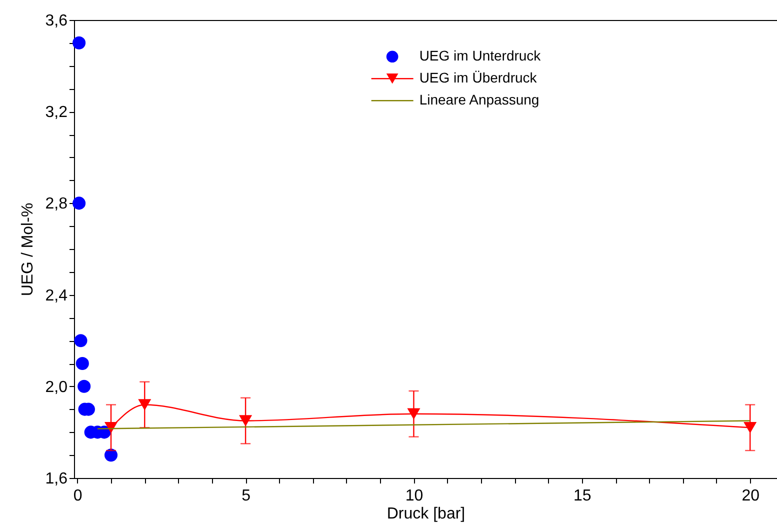 This screenshot has width=777, height=530. Describe the element at coordinates (414, 496) in the screenshot. I see `x-tick-label: 10` at that location.